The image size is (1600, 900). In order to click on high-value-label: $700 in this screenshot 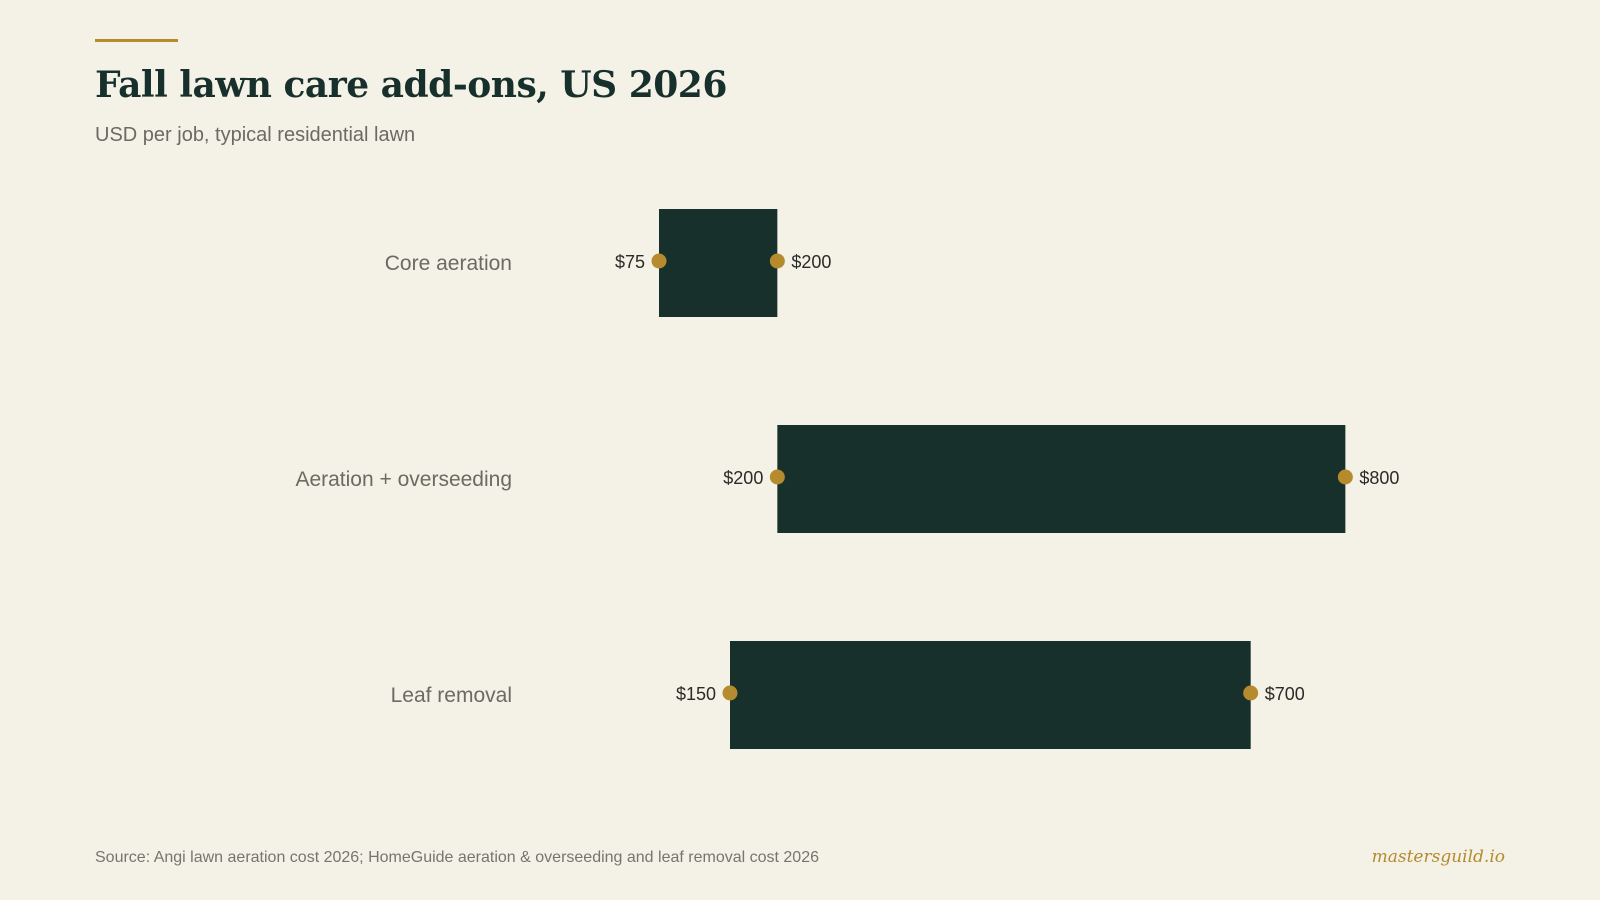, I will do `click(1285, 694)`.